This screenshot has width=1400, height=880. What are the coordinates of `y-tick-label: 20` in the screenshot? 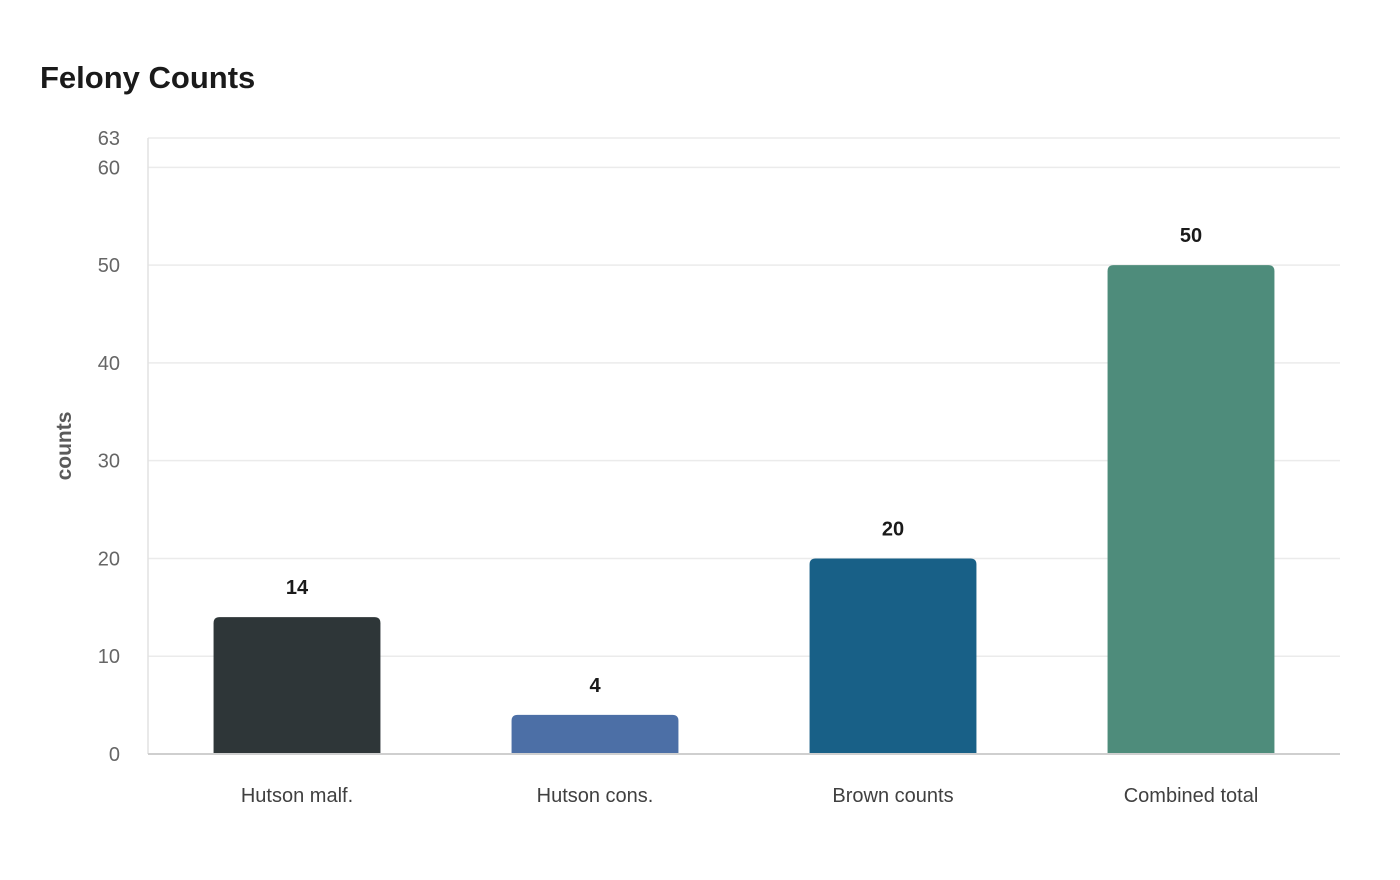 It's located at (109, 559).